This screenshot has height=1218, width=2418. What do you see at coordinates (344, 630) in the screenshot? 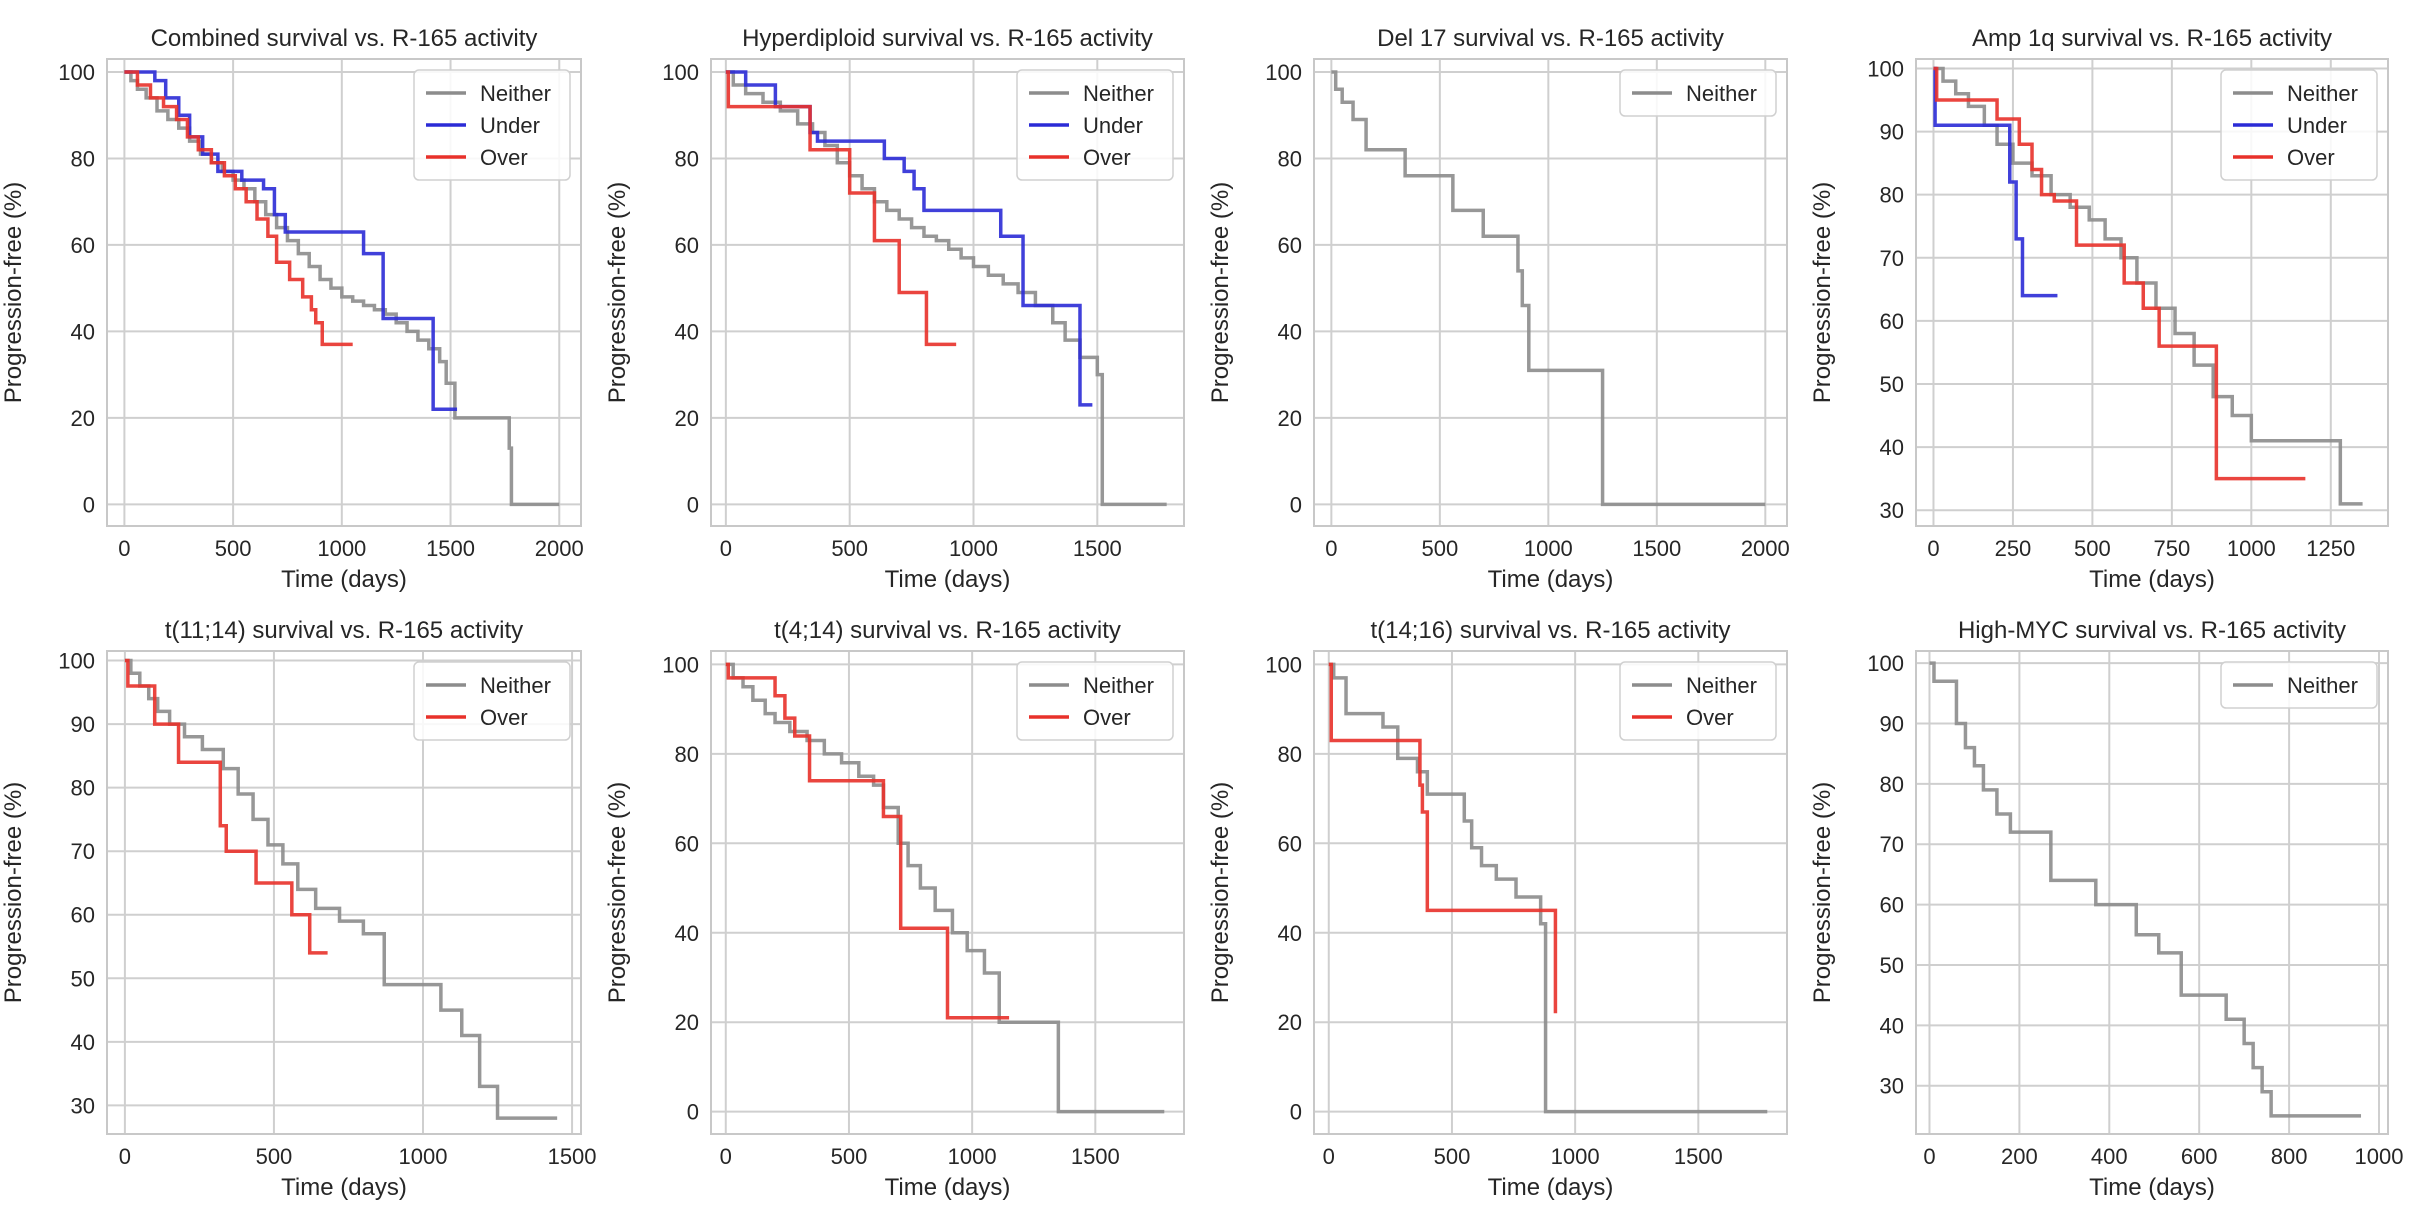
I see `chart-title: t(11;14) survival vs. R-165 activity` at bounding box center [344, 630].